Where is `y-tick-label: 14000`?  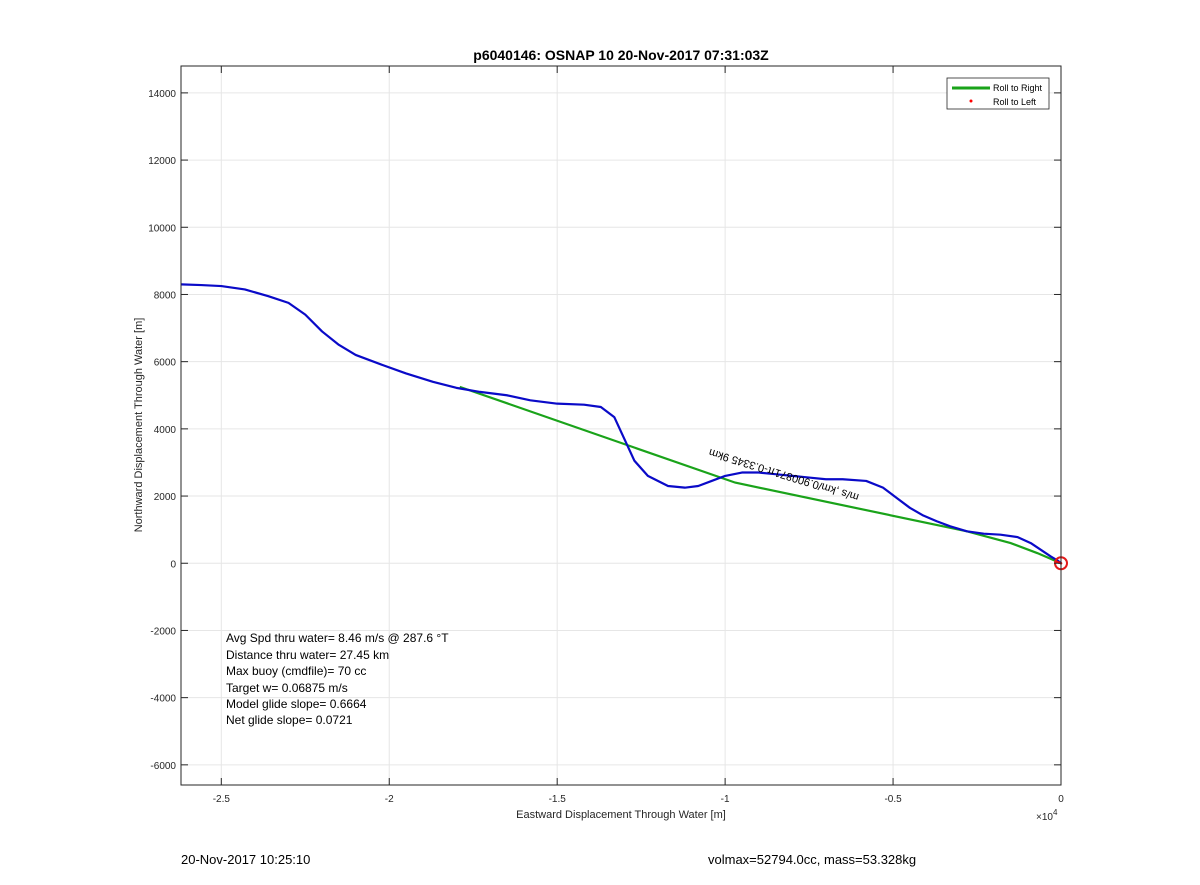 y-tick-label: 14000 is located at coordinates (162, 94).